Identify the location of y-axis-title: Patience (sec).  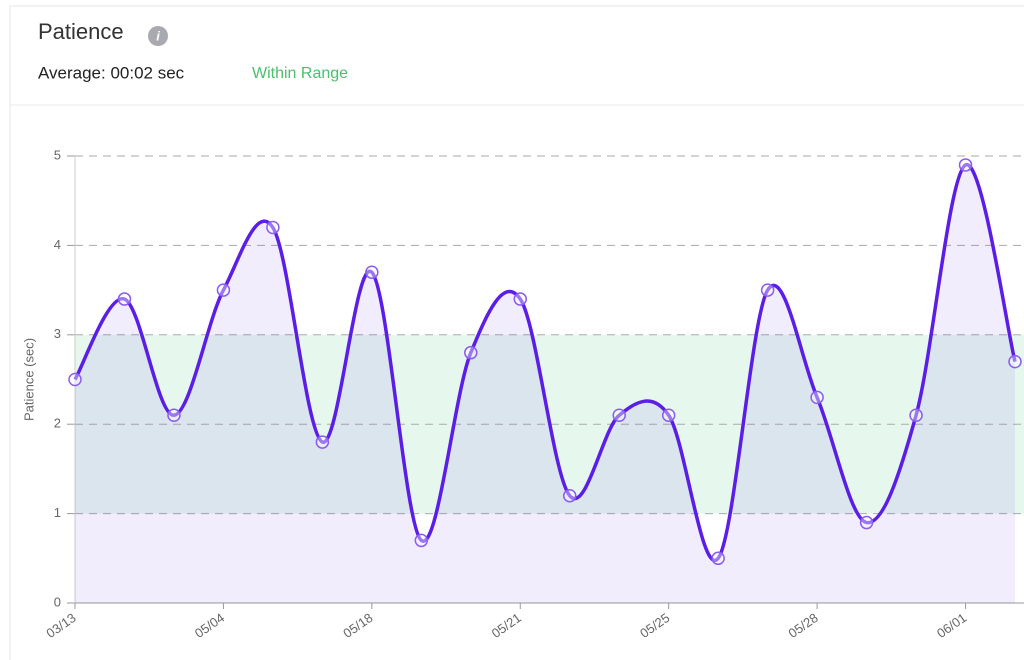
(28, 379).